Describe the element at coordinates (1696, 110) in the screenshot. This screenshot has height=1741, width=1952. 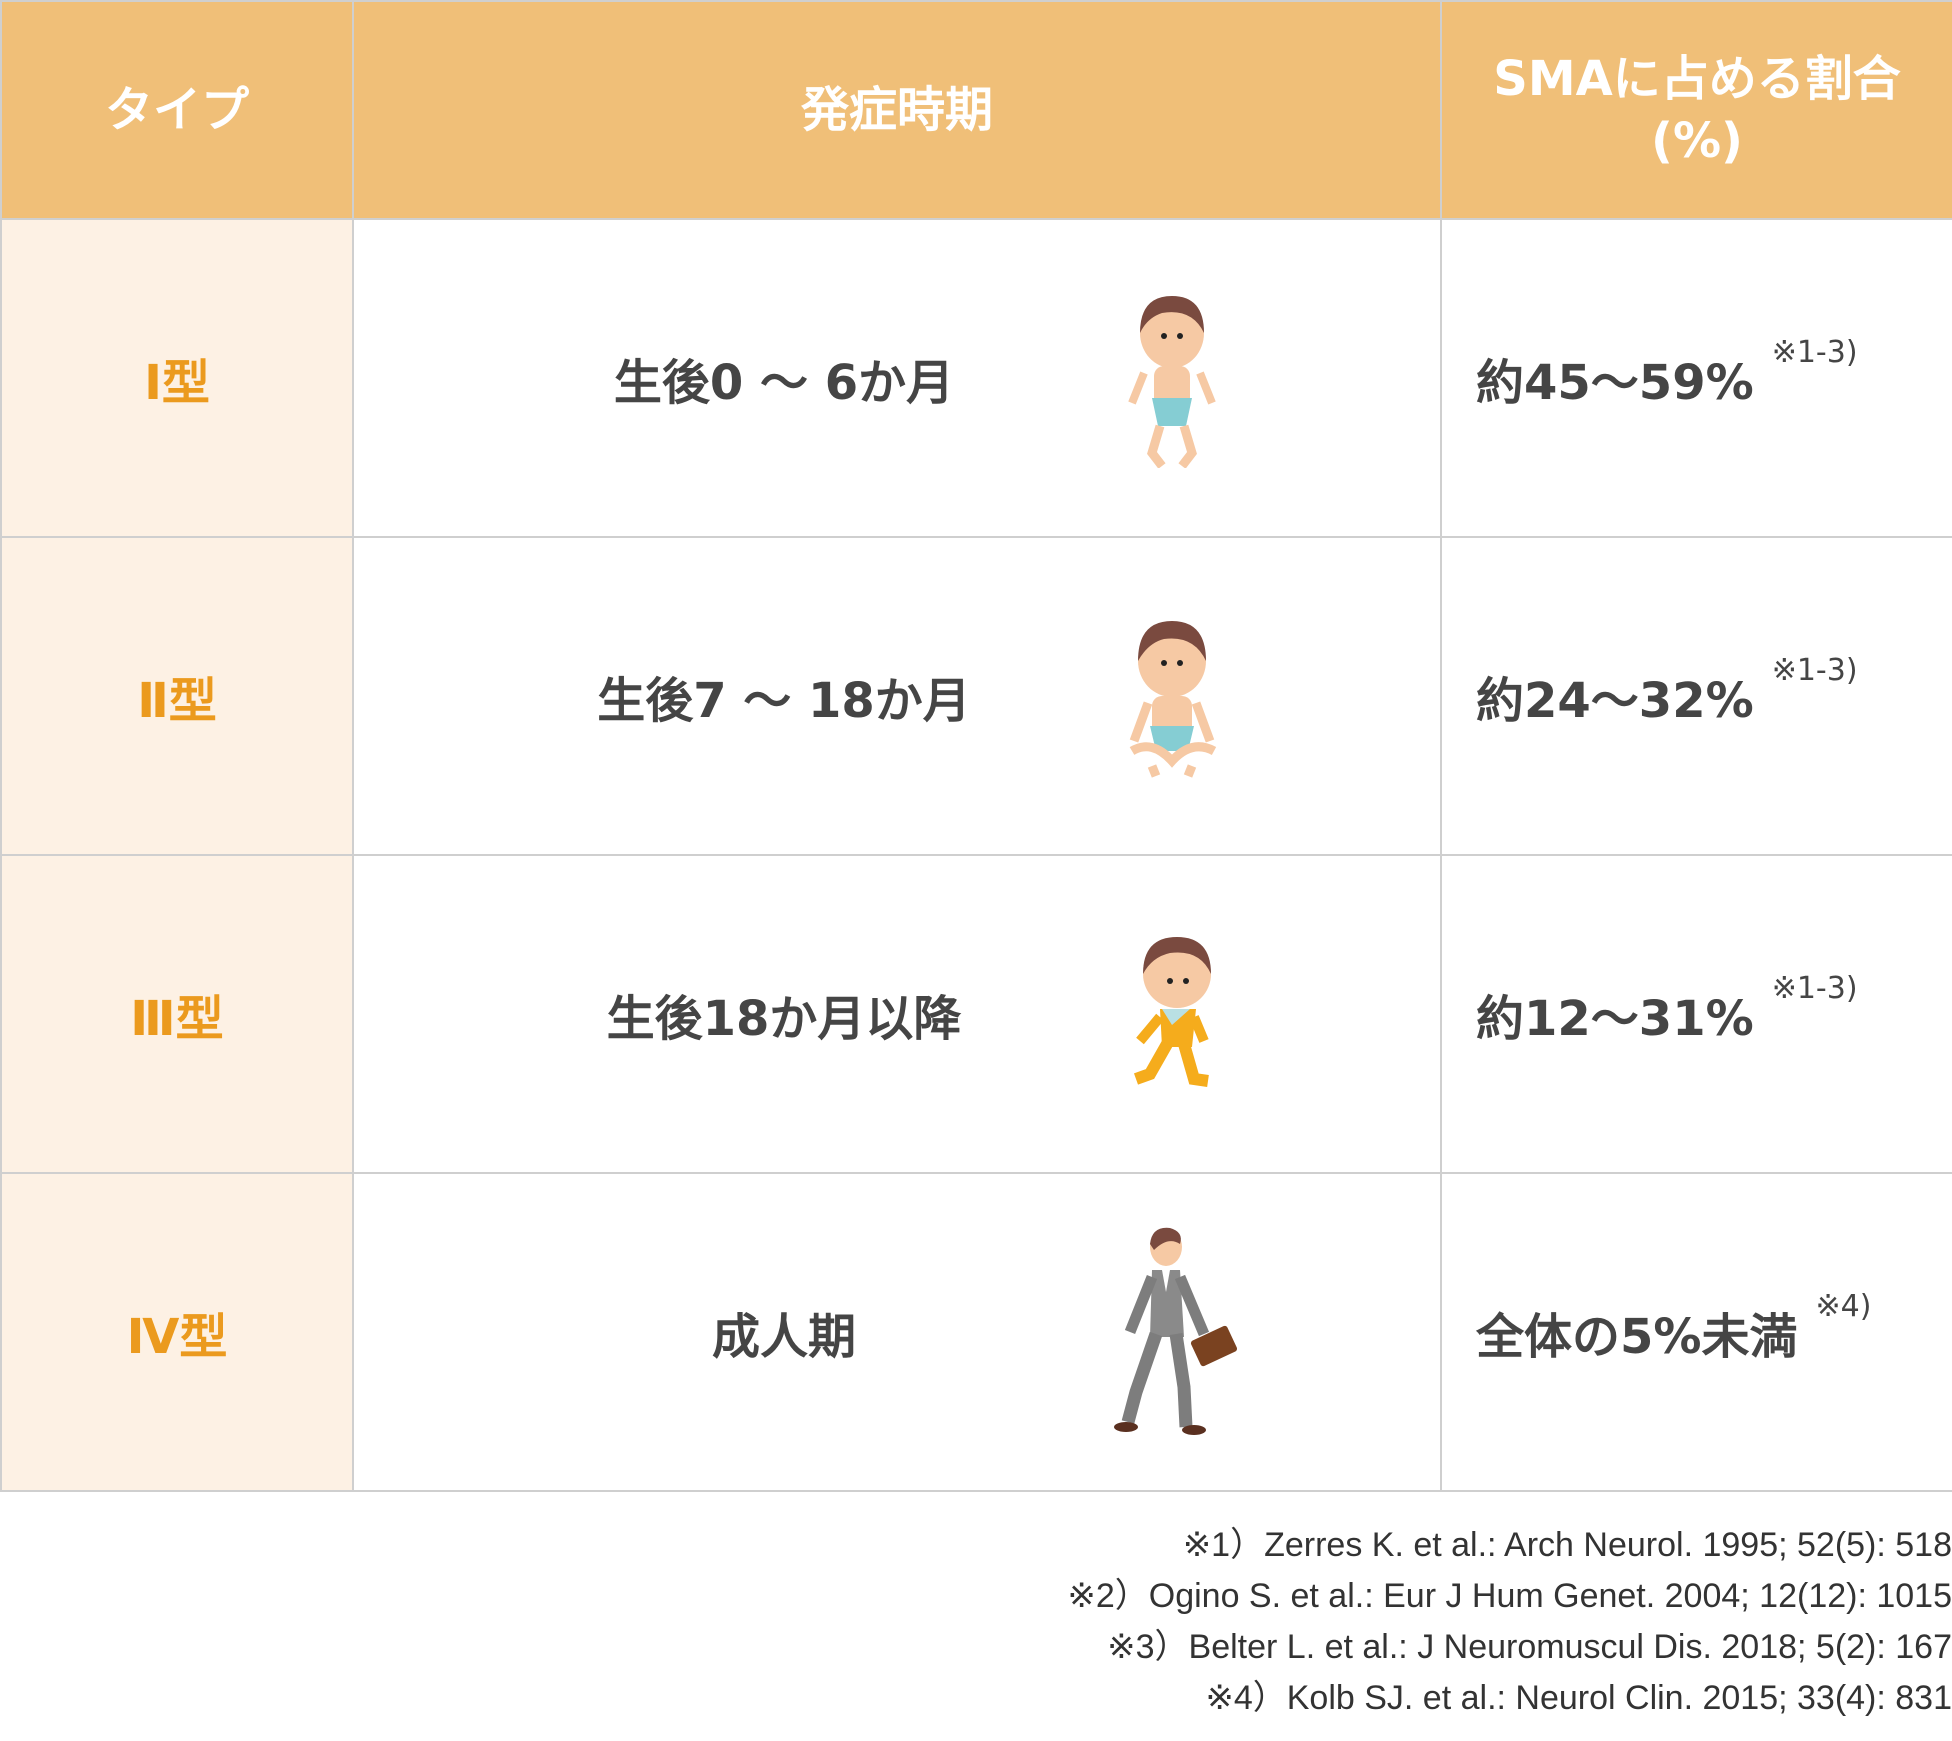
I see `header-ratio: SMAに占める割合 (%)` at that location.